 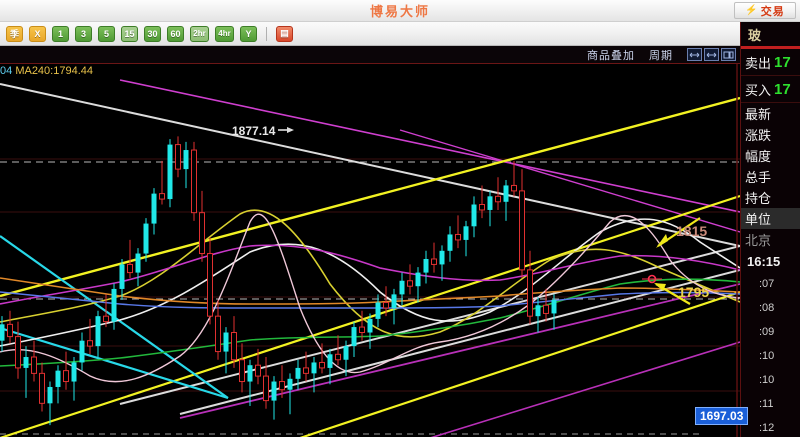 I want to click on quote-tick: :09, so click(x=767, y=332).